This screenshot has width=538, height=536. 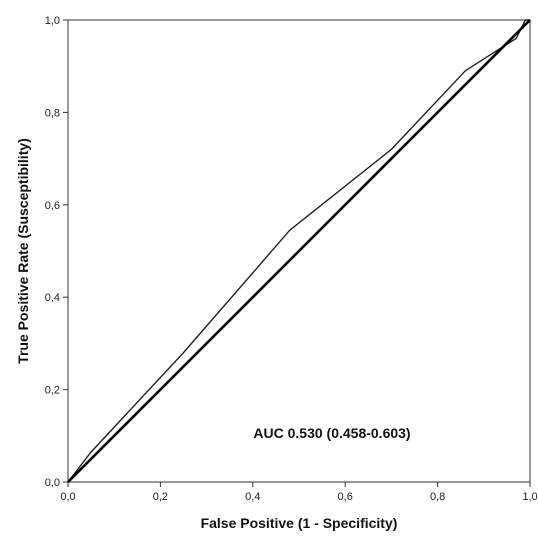 What do you see at coordinates (299, 492) in the screenshot?
I see `x-axis-ticks: 0,0 0,2 0,4 0,6 0,8 1,0` at bounding box center [299, 492].